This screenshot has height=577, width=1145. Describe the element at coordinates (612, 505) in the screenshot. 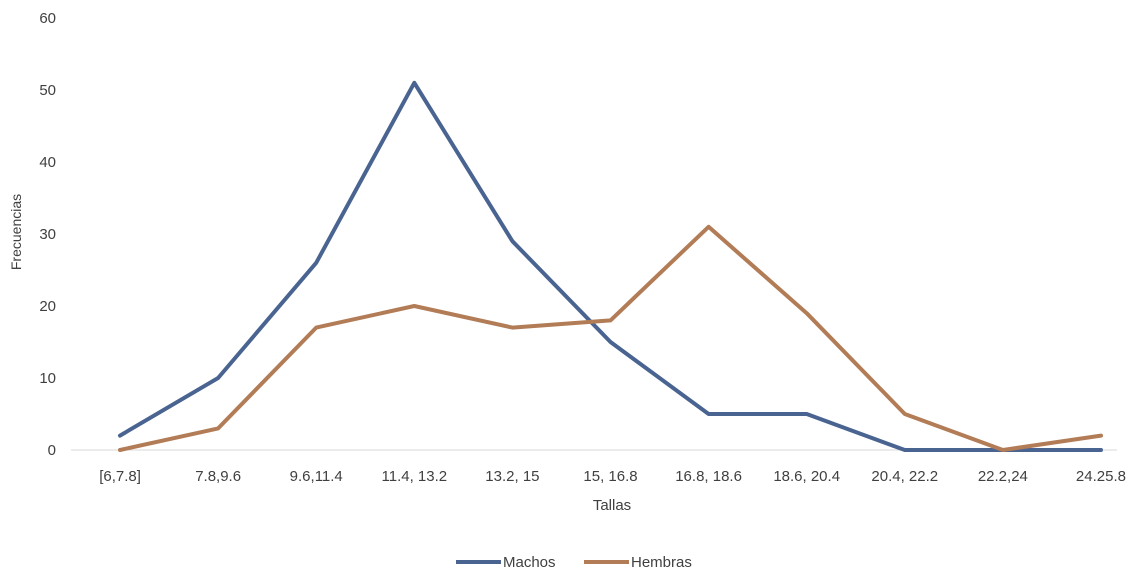

I see `x-axis-label: Tallas` at that location.